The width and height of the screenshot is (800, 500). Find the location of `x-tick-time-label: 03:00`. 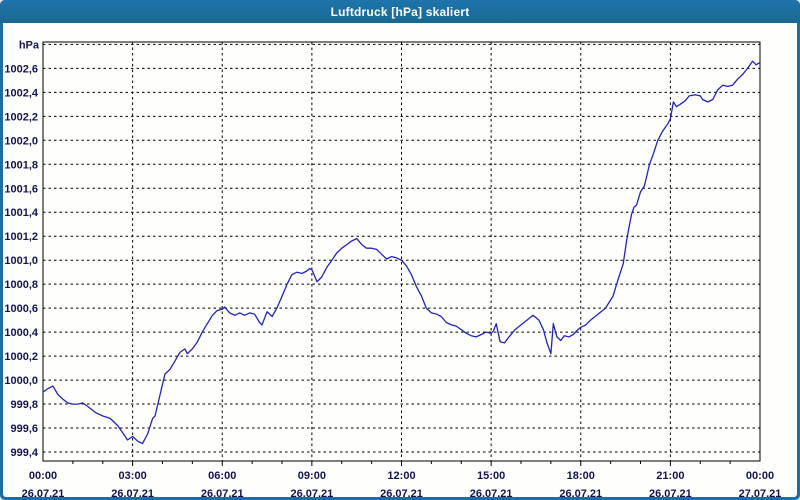

x-tick-time-label: 03:00 is located at coordinates (133, 476).